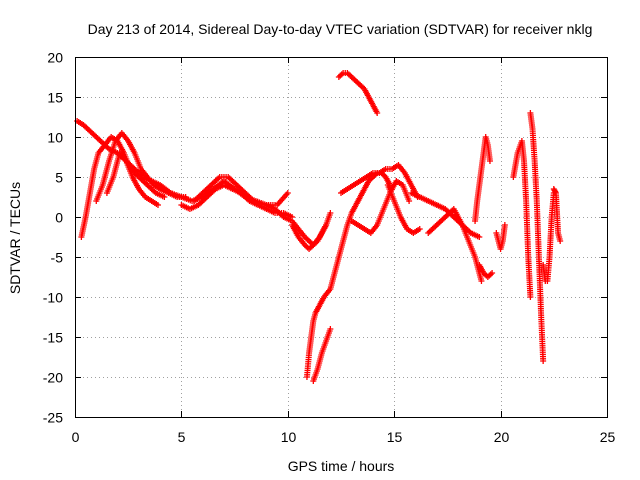 This screenshot has width=640, height=480. What do you see at coordinates (348, 275) in the screenshot?
I see `series-arc-i` at bounding box center [348, 275].